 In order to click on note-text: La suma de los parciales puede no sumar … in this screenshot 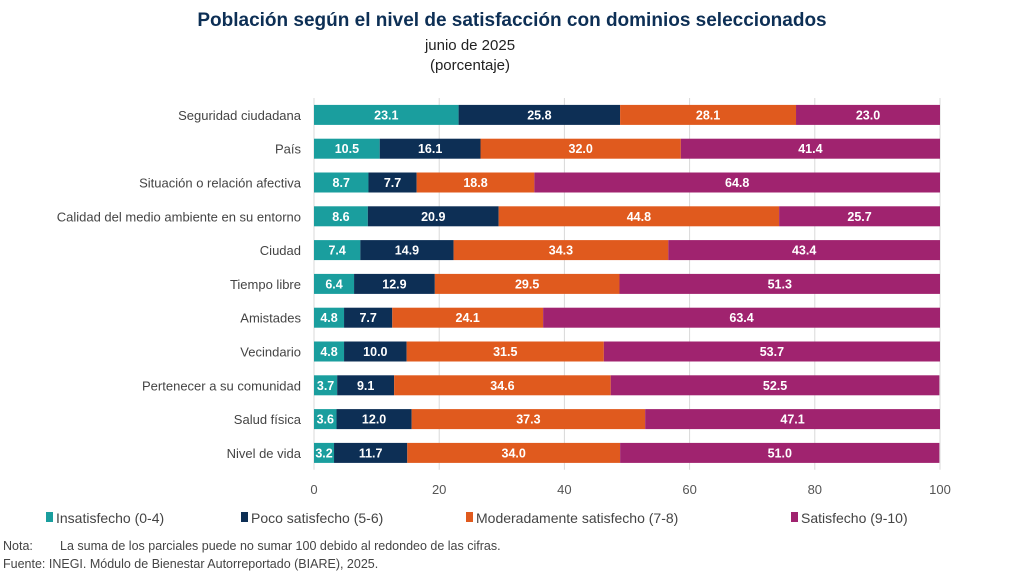, I will do `click(280, 546)`.